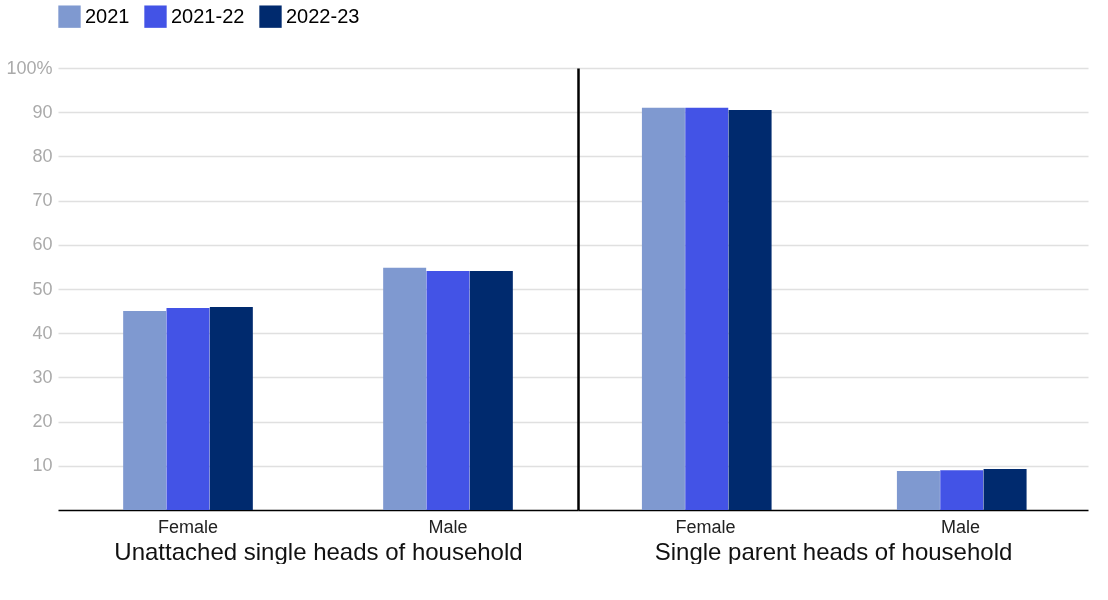 This screenshot has height=600, width=1108. What do you see at coordinates (42, 465) in the screenshot?
I see `y-tick-label: 10` at bounding box center [42, 465].